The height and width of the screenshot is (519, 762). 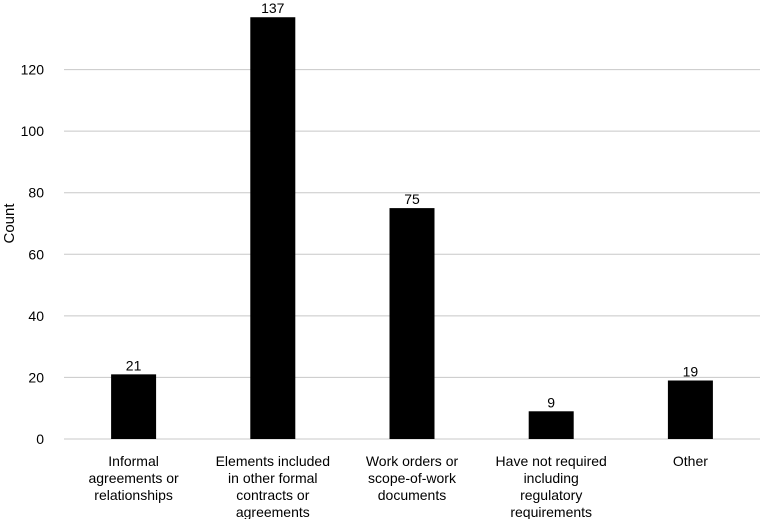 I want to click on category-label-line: agreements or, so click(x=133, y=478).